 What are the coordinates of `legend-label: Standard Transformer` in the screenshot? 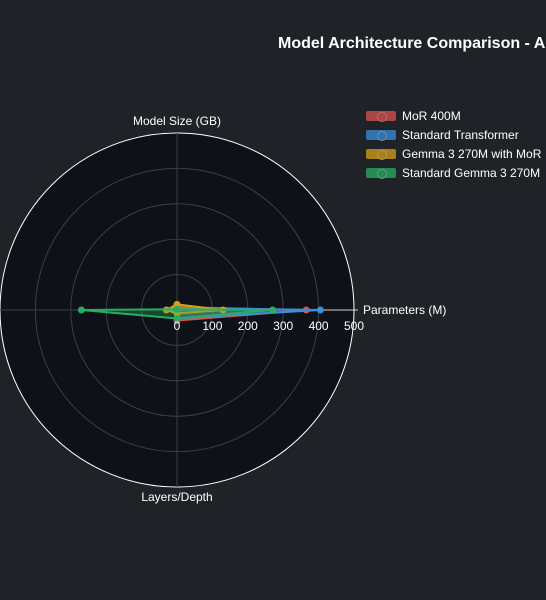 It's located at (460, 134).